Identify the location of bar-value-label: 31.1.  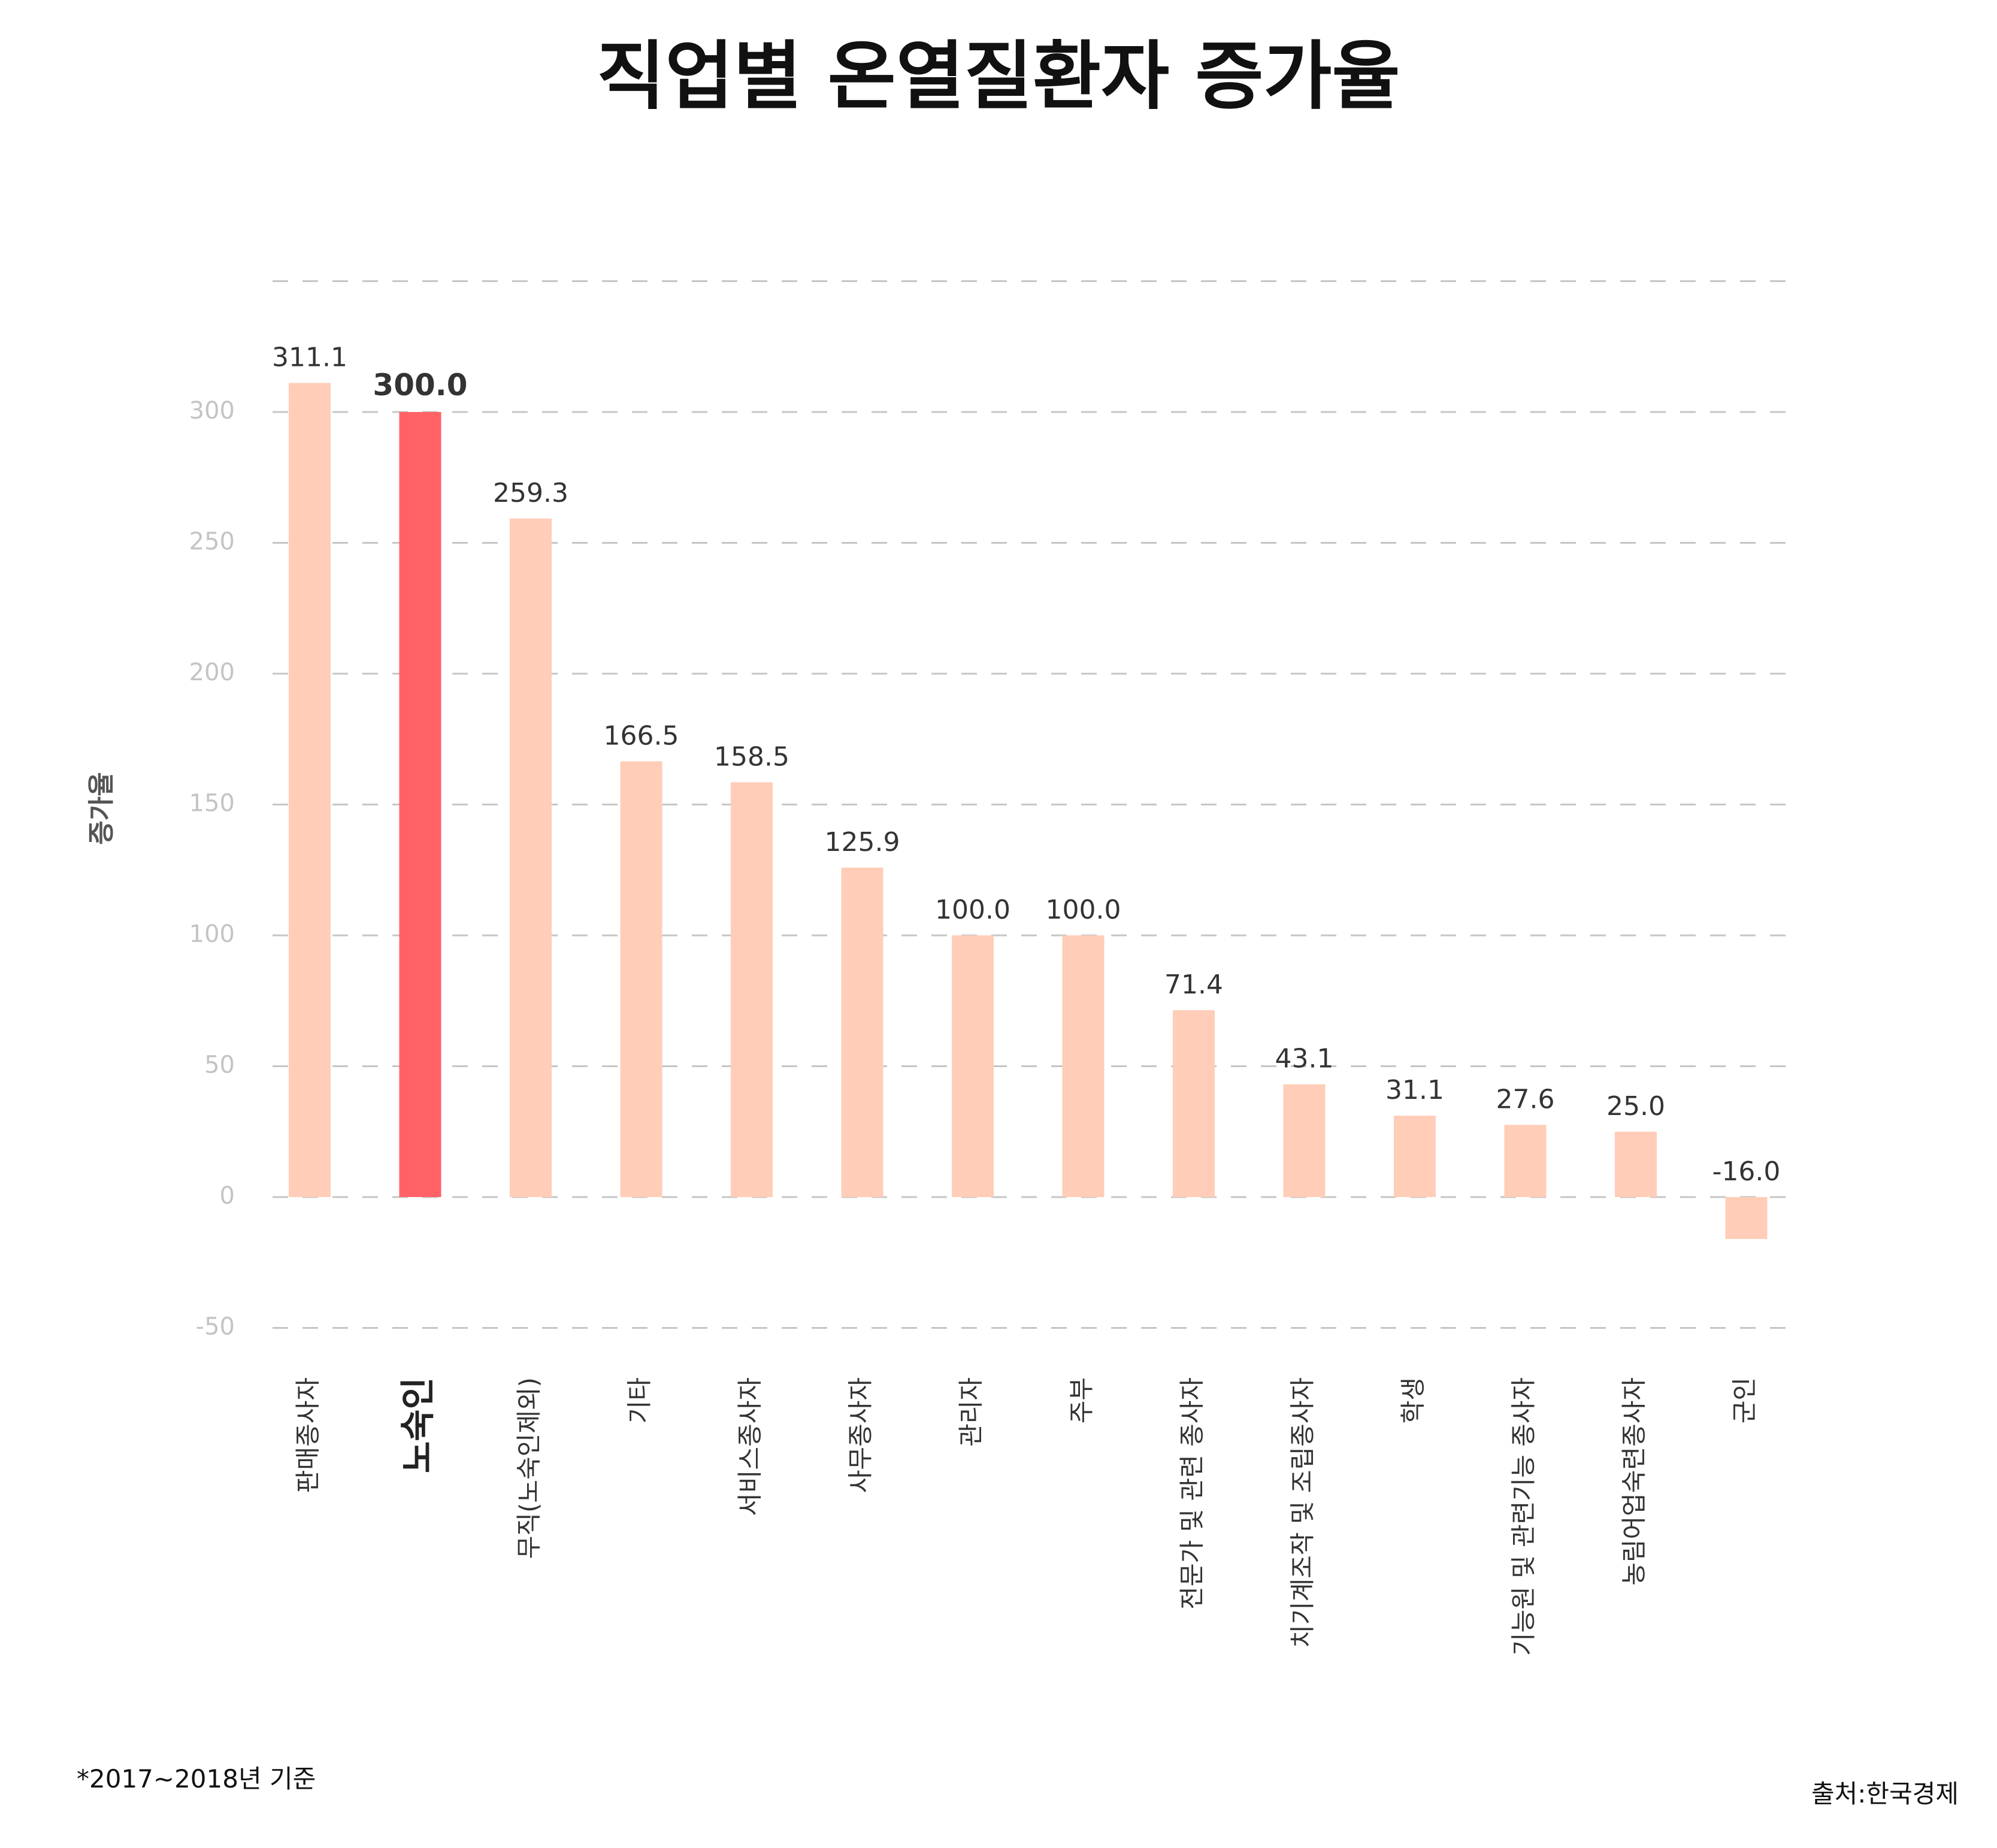
(1414, 1090).